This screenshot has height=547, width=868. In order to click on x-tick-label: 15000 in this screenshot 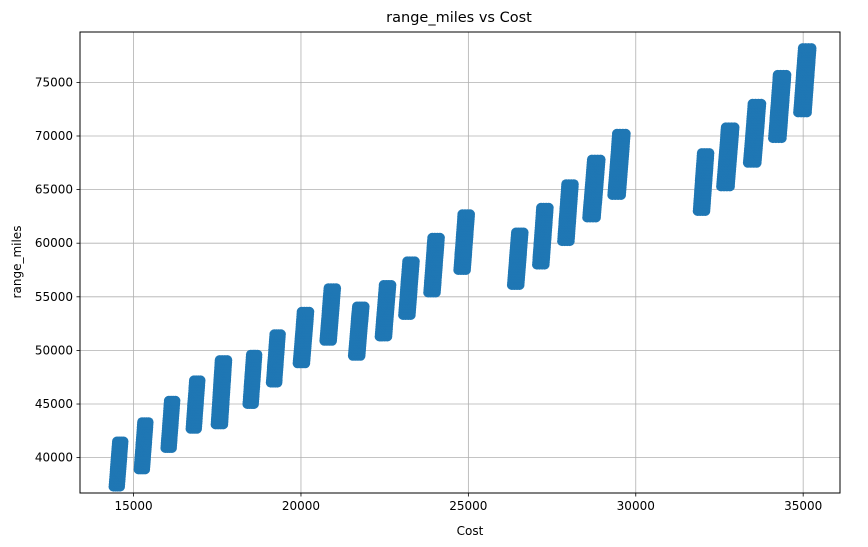, I will do `click(133, 506)`.